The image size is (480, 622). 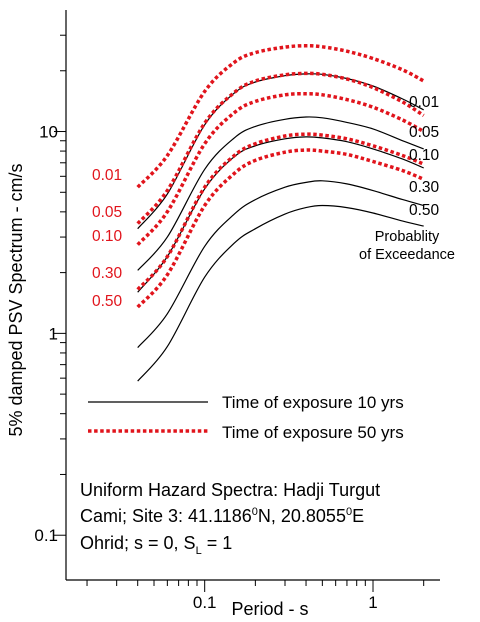 I want to click on y-tick-label: 1, so click(x=53, y=333).